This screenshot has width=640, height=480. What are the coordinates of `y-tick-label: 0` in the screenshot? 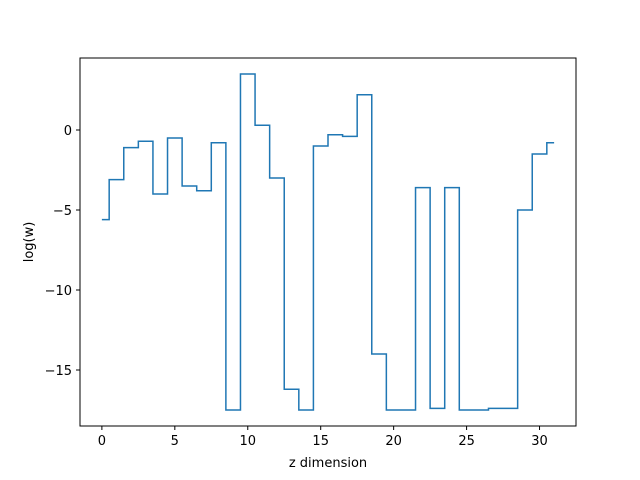 It's located at (68, 131).